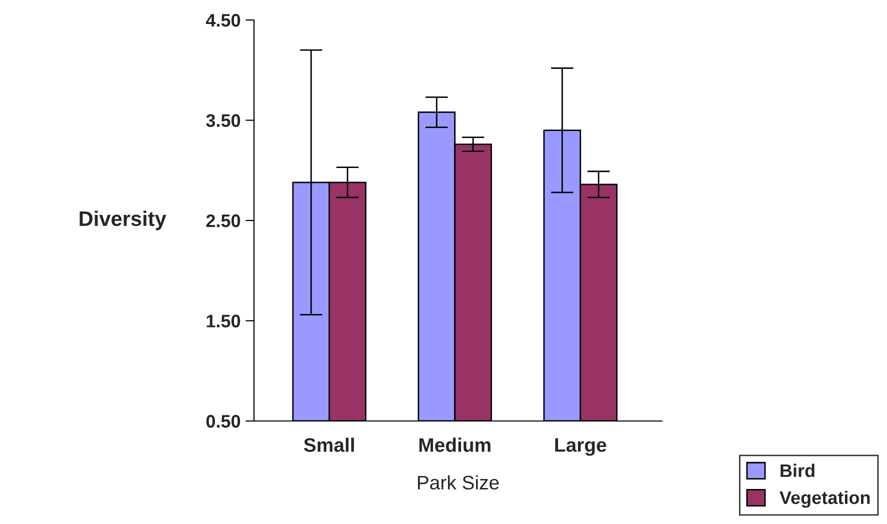 This screenshot has height=524, width=887. What do you see at coordinates (329, 445) in the screenshot?
I see `x-tick-label: Small` at bounding box center [329, 445].